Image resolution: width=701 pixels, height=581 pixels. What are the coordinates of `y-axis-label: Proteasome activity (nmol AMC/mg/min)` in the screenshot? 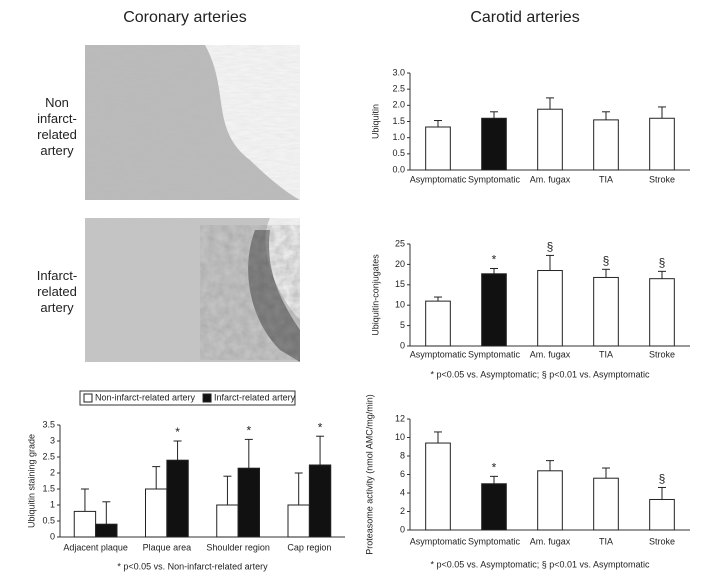 It's located at (369, 474).